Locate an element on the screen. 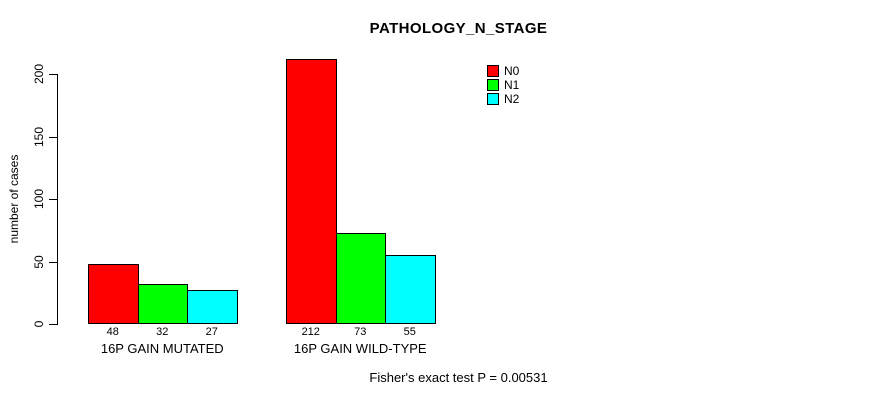 The image size is (890, 400). y-tick-label: 100 is located at coordinates (39, 199).